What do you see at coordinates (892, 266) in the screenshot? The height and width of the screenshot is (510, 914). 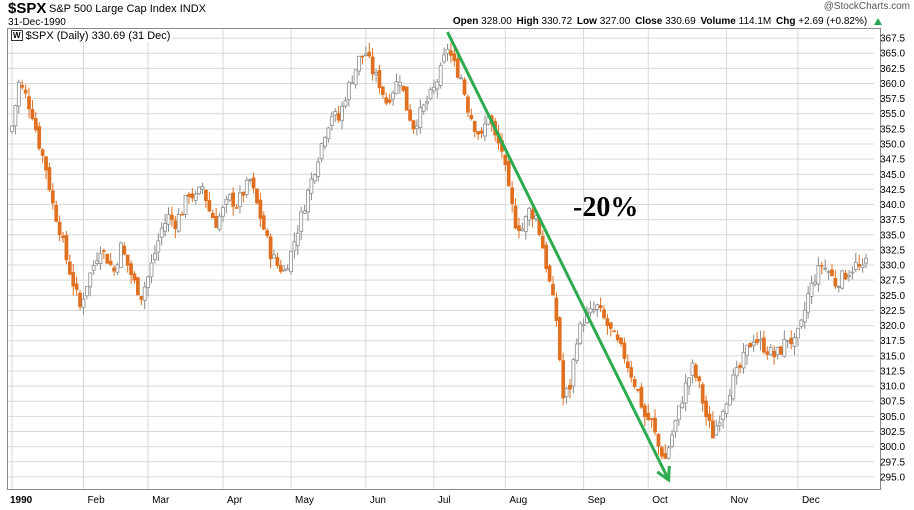 I see `y-tick-label: 330.0` at bounding box center [892, 266].